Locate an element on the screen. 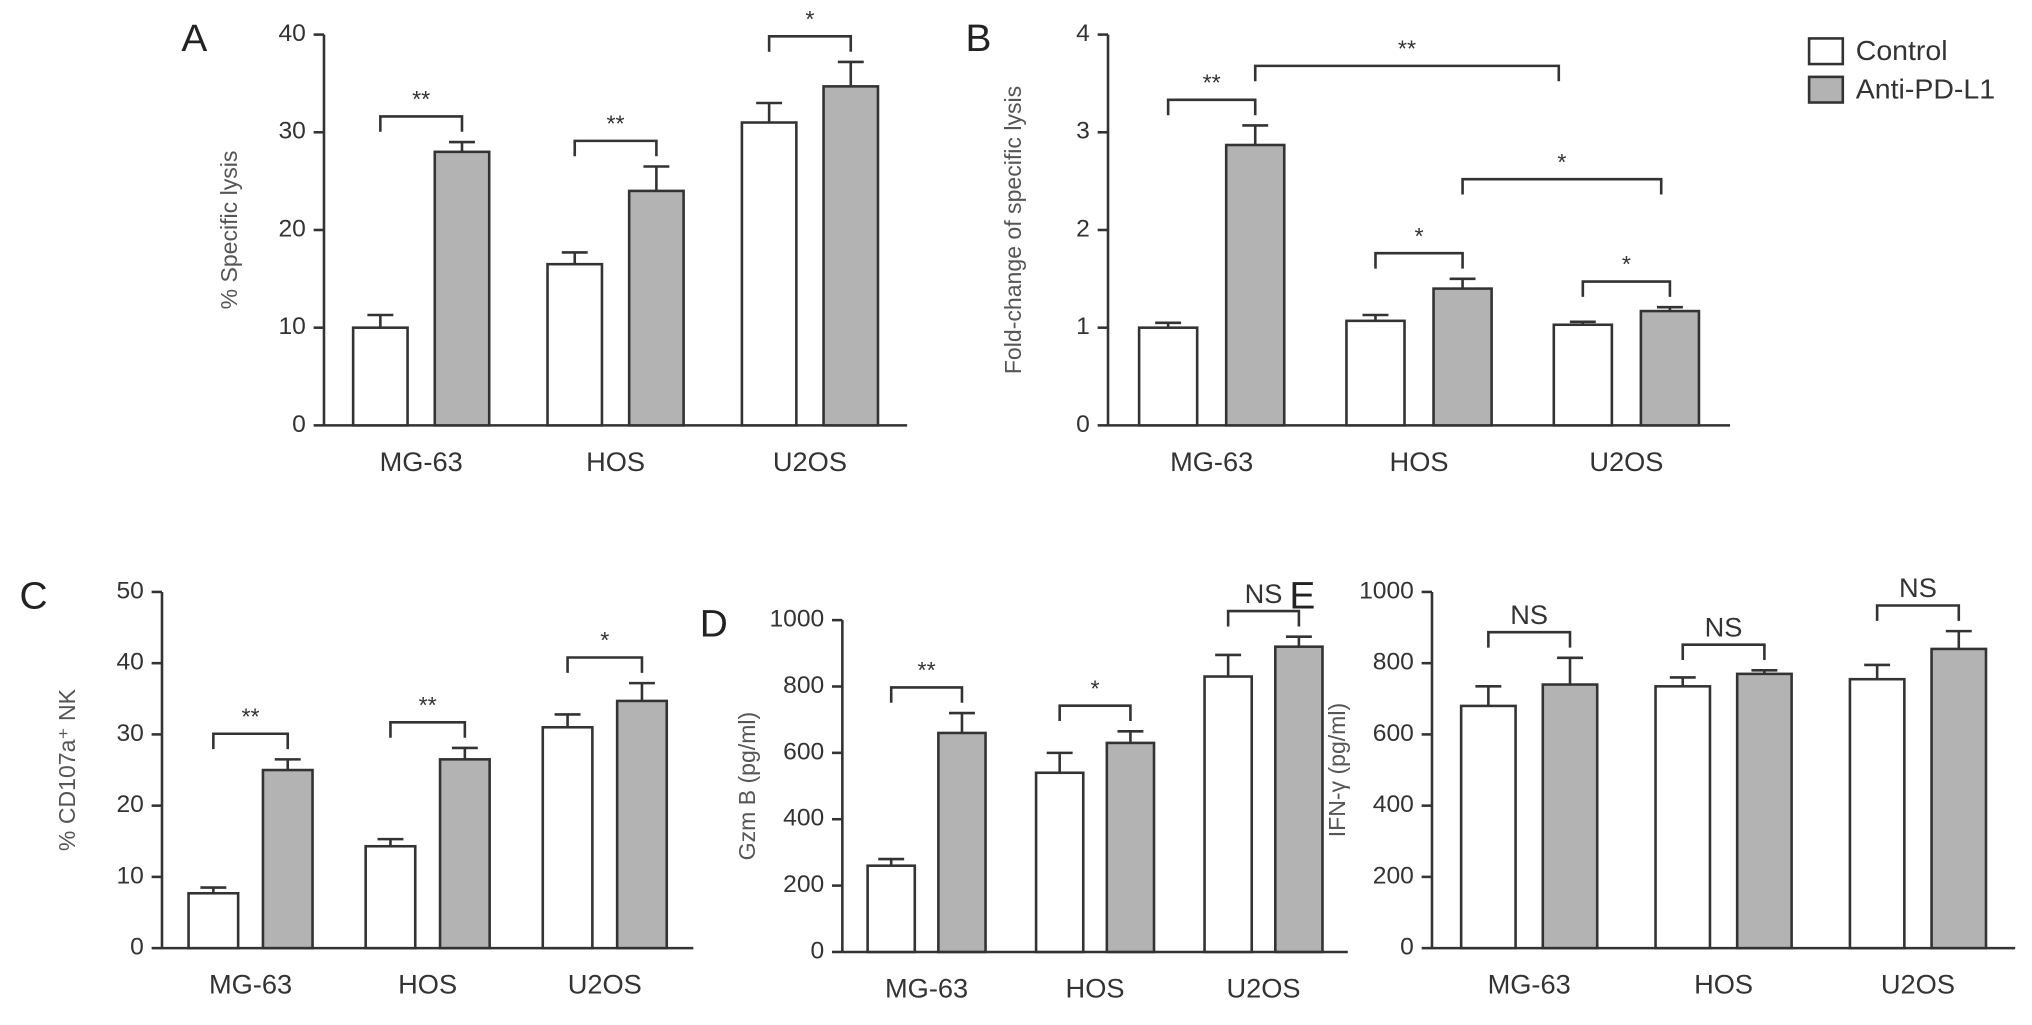 The image size is (2032, 1025). y-axis-label: IFN-γ (pg/ml) is located at coordinates (1337, 770).